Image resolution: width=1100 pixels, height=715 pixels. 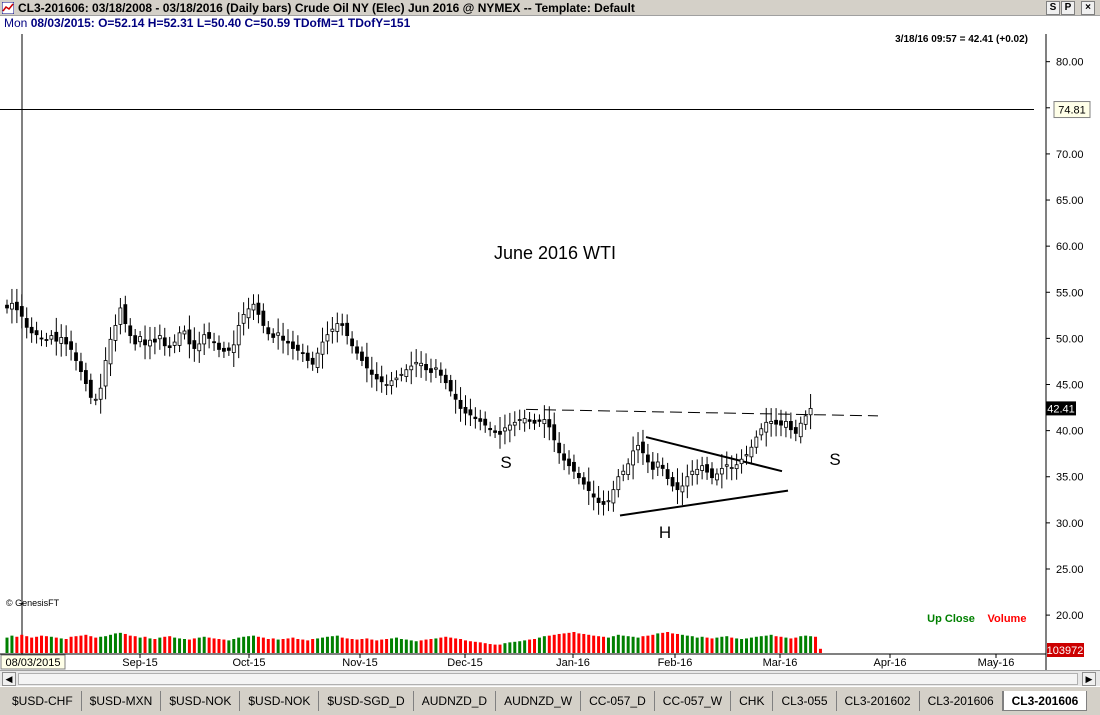 What do you see at coordinates (9, 679) in the screenshot?
I see `scroll-left-icon: ◀` at bounding box center [9, 679].